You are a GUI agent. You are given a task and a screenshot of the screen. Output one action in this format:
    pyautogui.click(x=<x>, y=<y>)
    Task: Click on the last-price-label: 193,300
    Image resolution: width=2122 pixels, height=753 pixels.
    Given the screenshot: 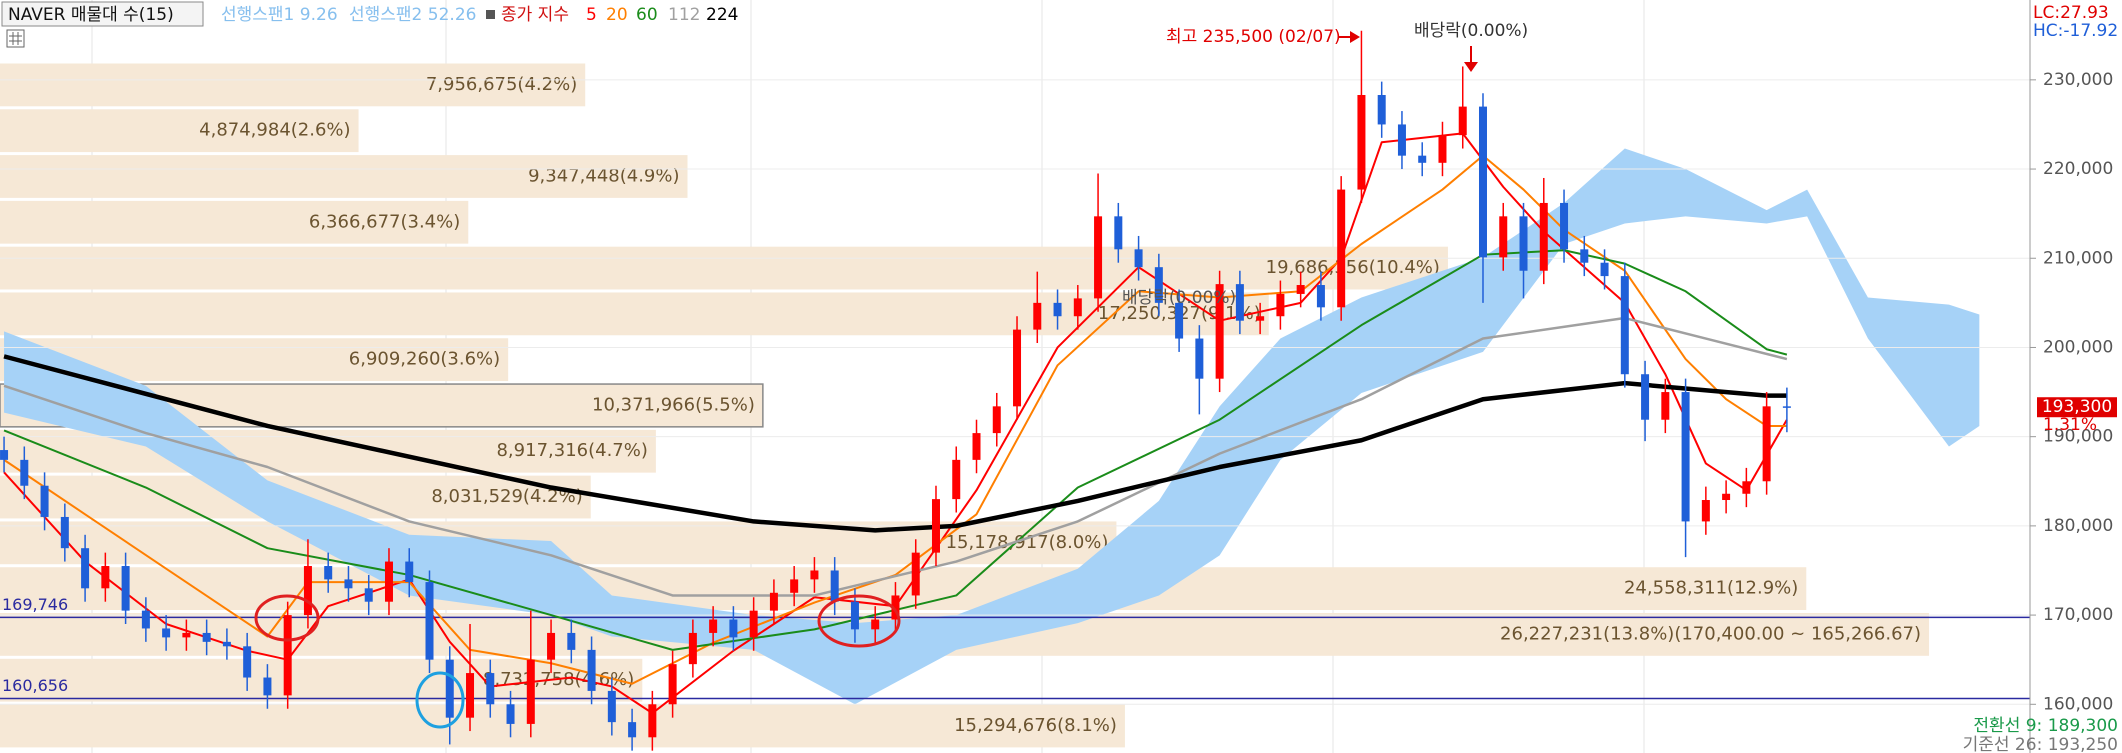 What is the action you would take?
    pyautogui.click(x=2077, y=407)
    